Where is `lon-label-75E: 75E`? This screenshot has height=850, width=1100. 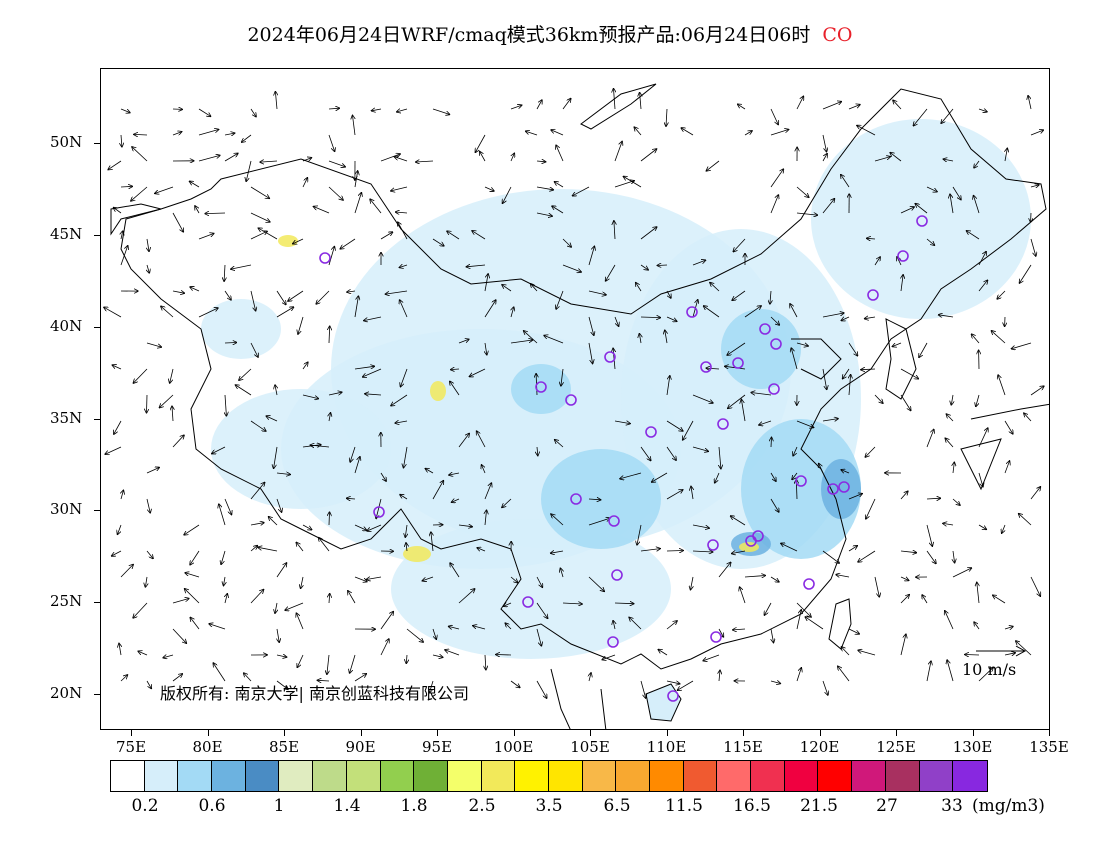
lon-label-75E: 75E is located at coordinates (131, 747).